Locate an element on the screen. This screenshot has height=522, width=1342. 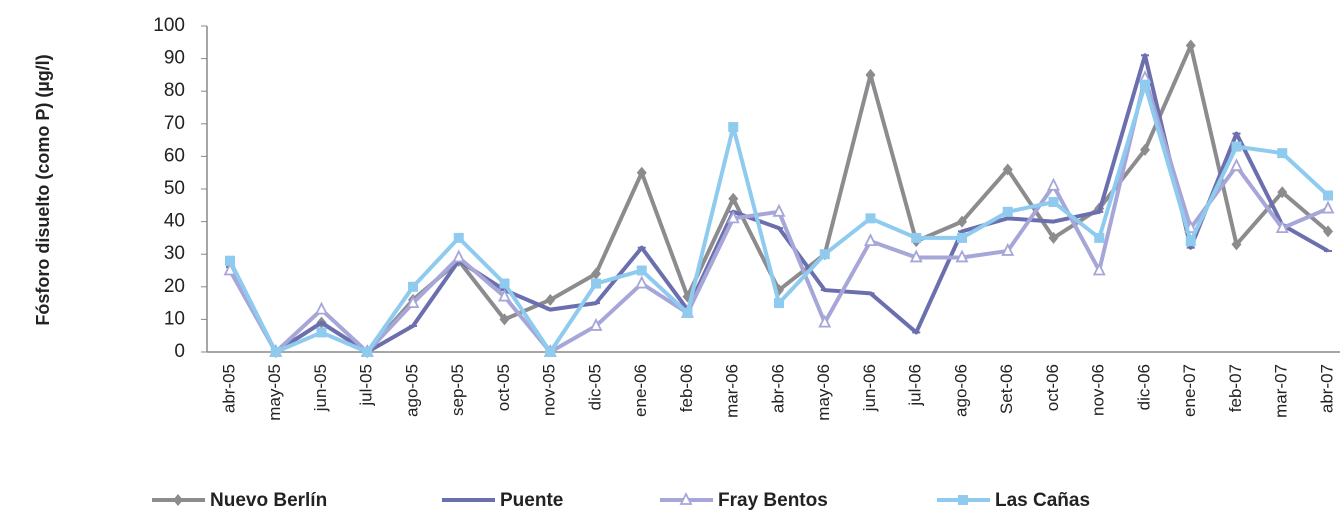
y-tick-label: 80 is located at coordinates (174, 90).